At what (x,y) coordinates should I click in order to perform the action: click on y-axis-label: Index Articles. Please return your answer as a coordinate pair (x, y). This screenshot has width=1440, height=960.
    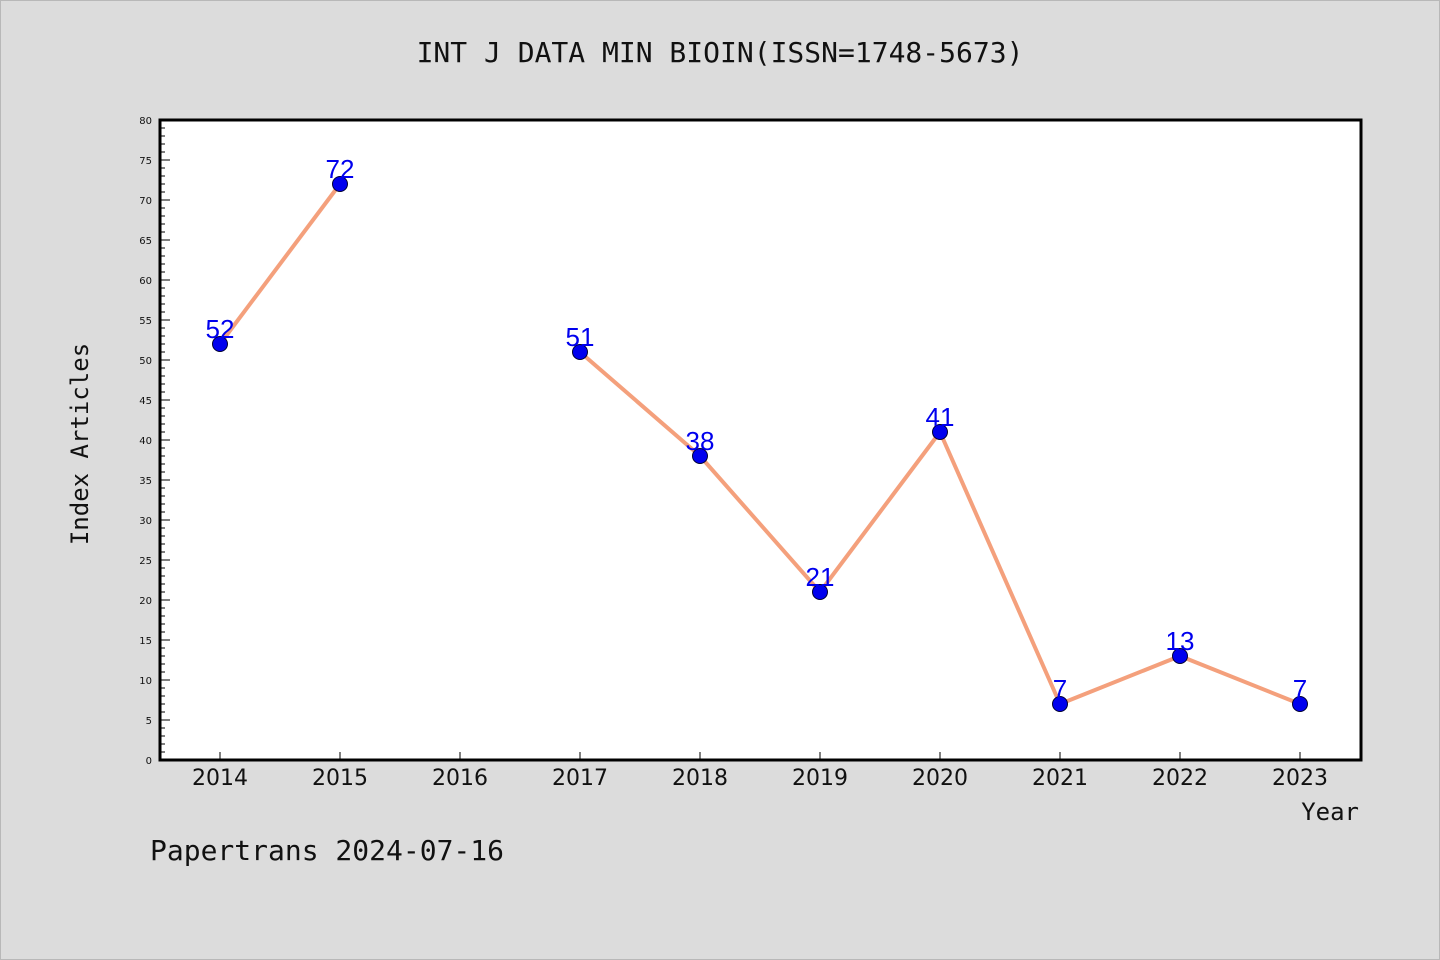
    Looking at the image, I should click on (80, 444).